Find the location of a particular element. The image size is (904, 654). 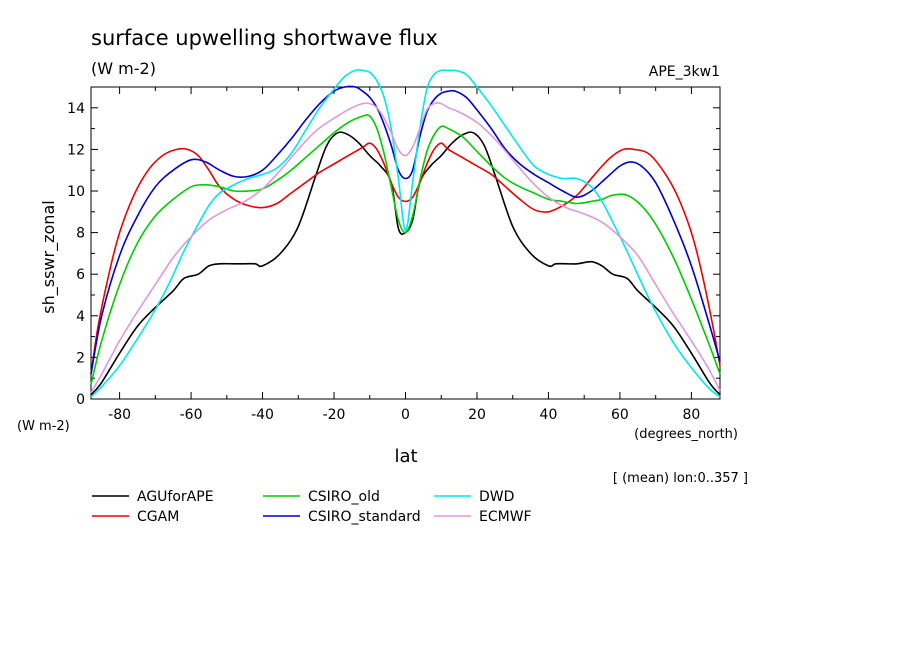

legend-label-csiro-standard: CSIRO_standard is located at coordinates (364, 517).